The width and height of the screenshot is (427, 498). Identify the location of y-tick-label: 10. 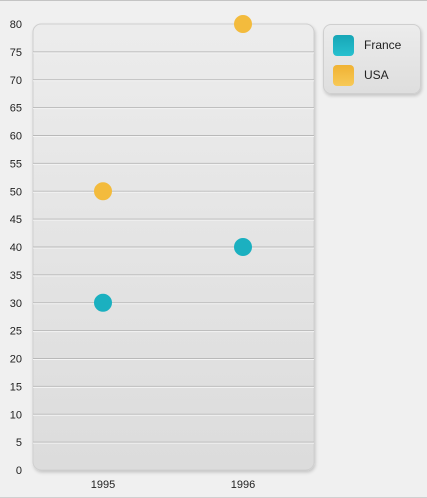
(16, 415).